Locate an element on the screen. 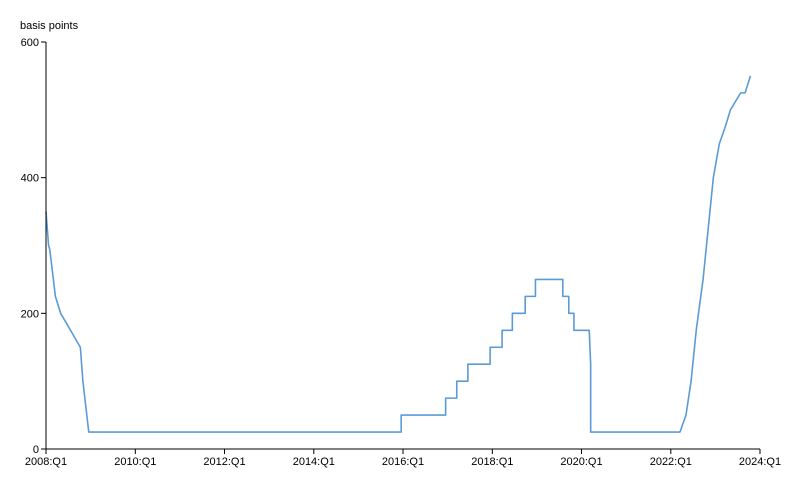 Image resolution: width=800 pixels, height=483 pixels. x-tick-label: 2014:Q1 is located at coordinates (314, 462).